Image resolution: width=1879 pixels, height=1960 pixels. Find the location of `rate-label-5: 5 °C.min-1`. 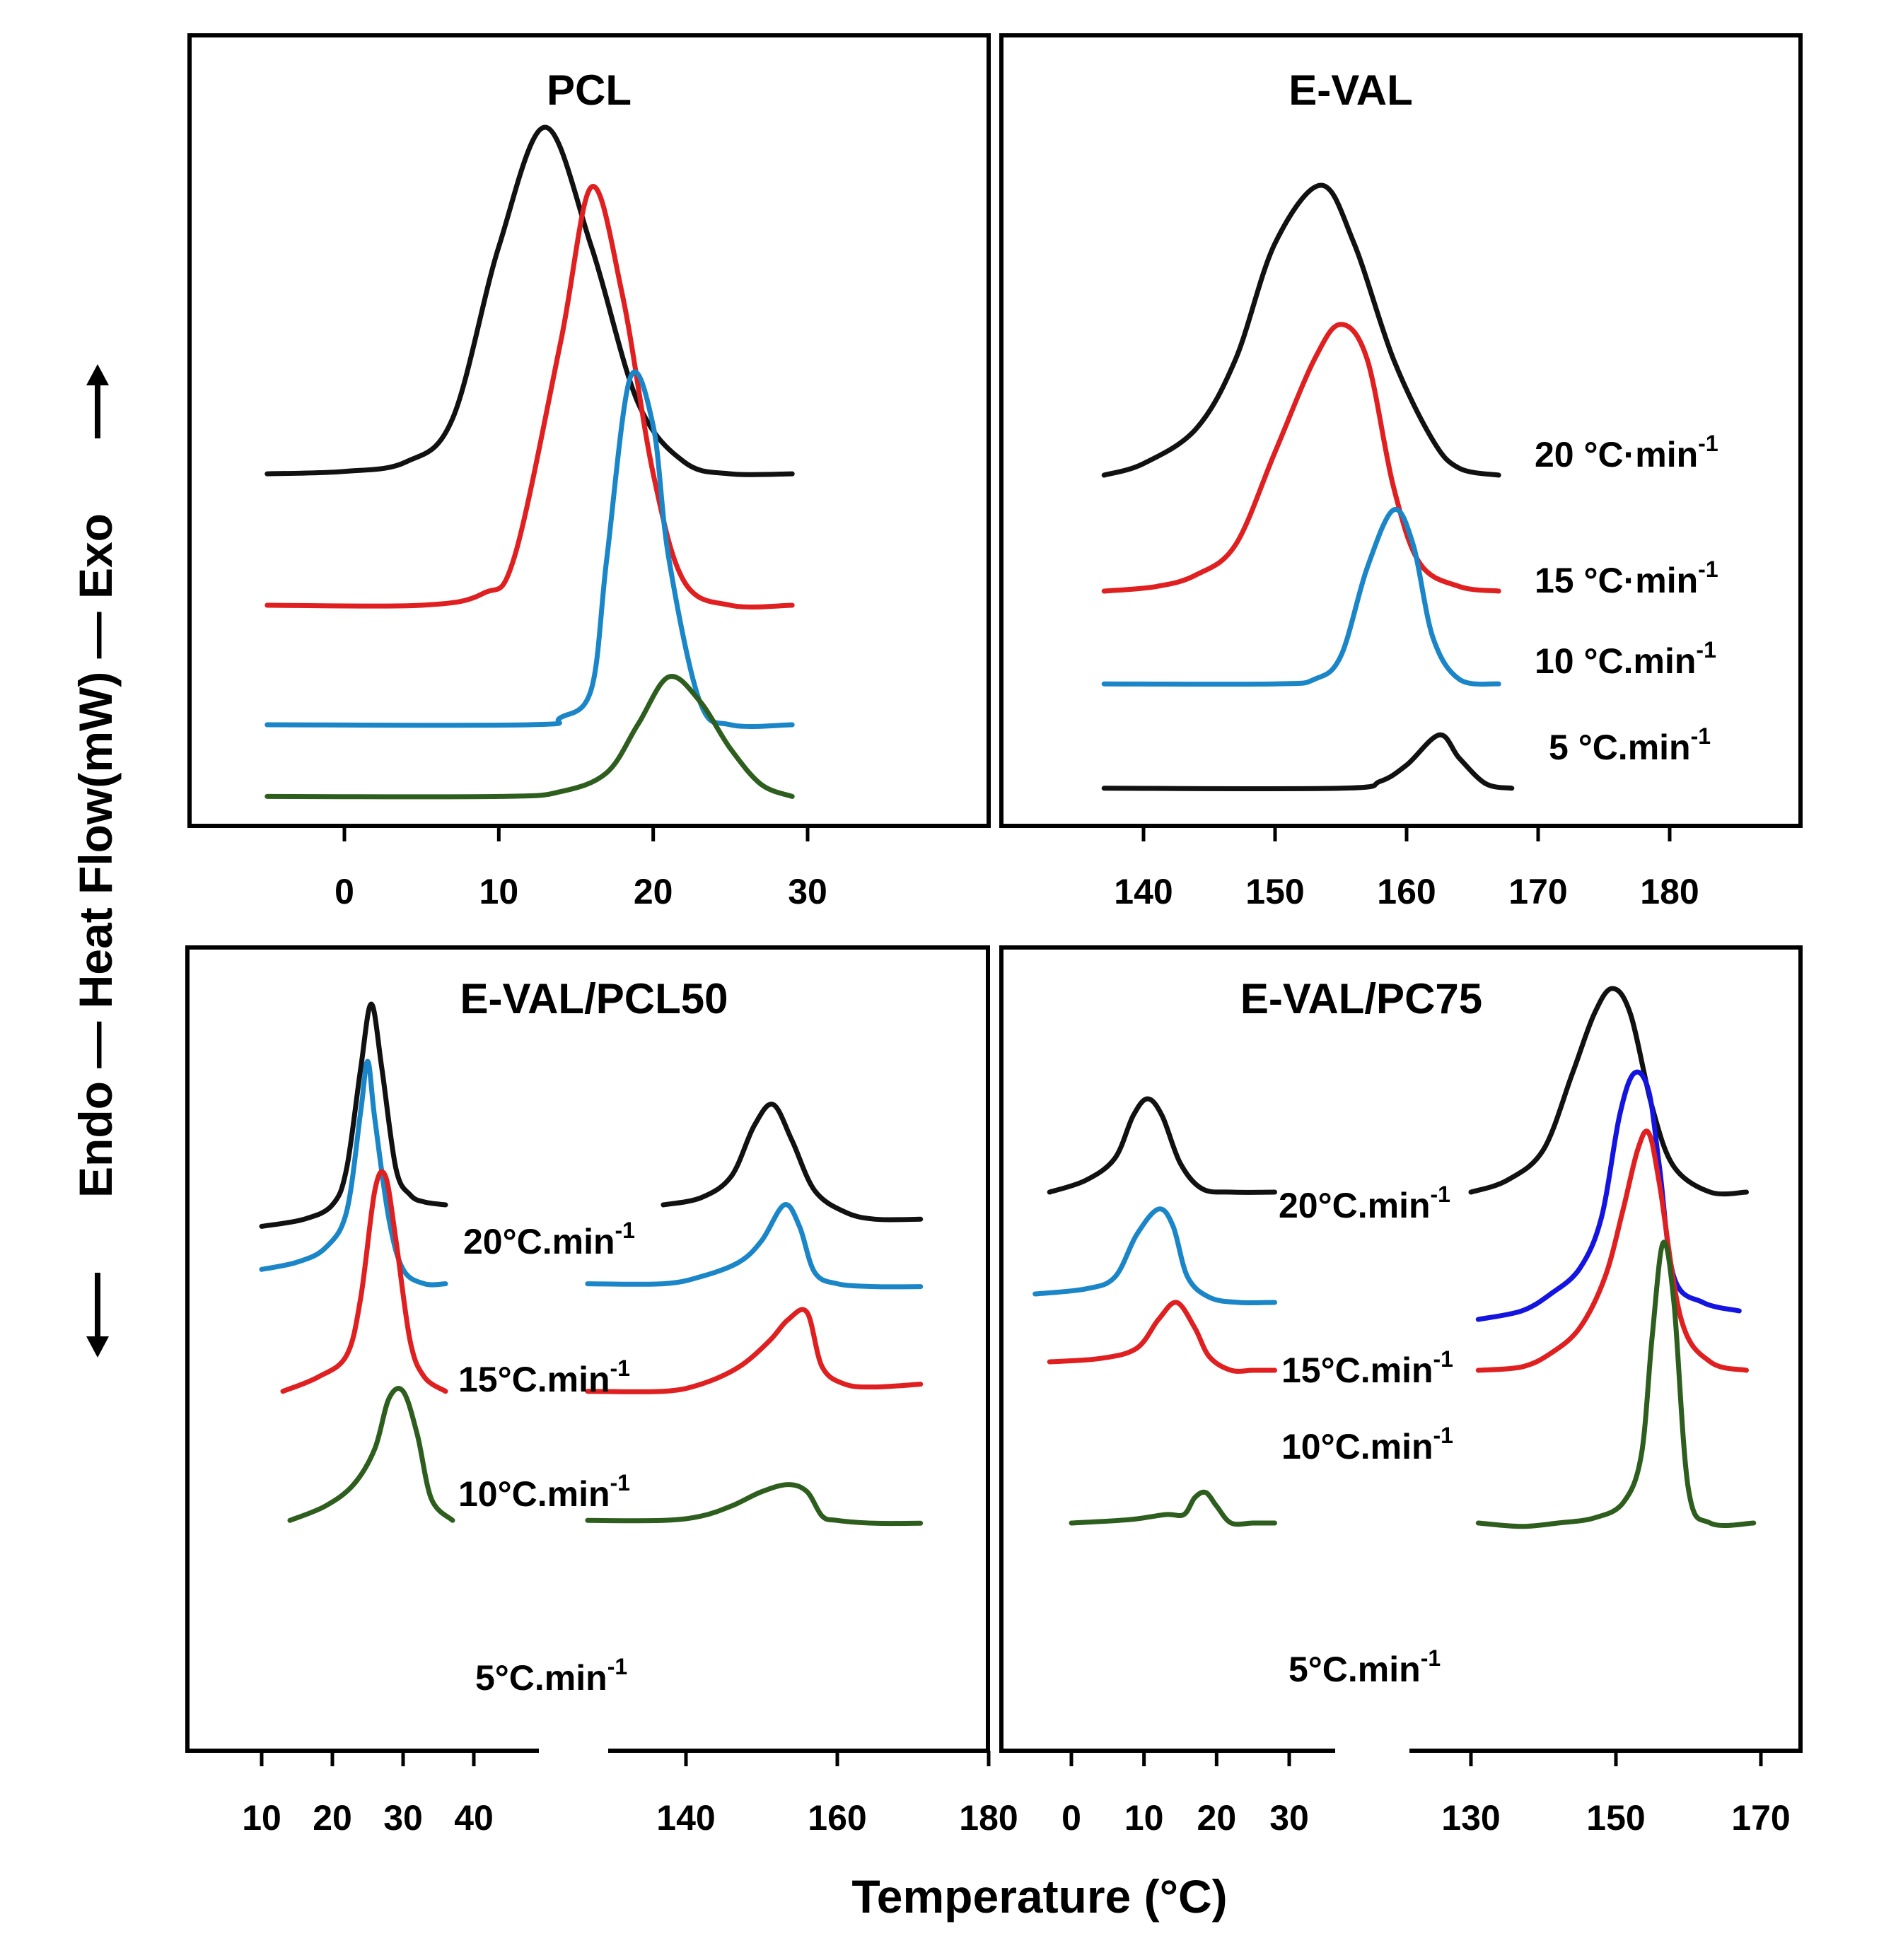

rate-label-5: 5 °C.min-1 is located at coordinates (1630, 745).